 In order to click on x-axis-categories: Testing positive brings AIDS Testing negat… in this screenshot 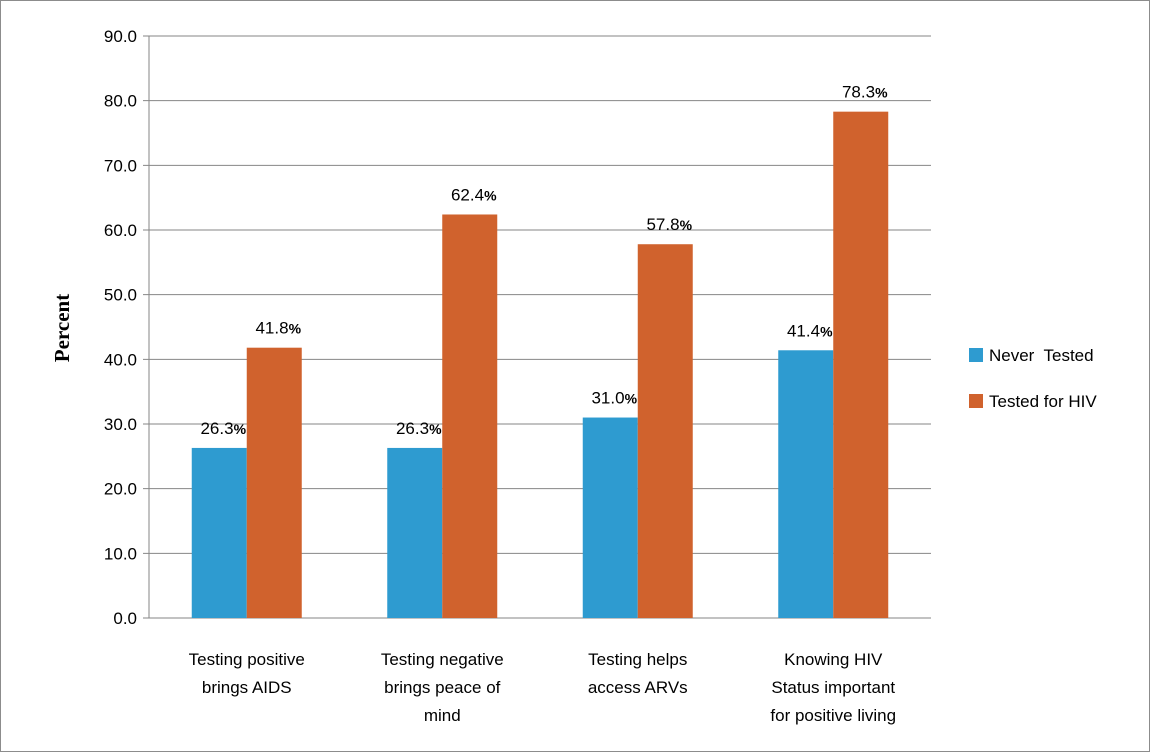, I will do `click(542, 687)`.